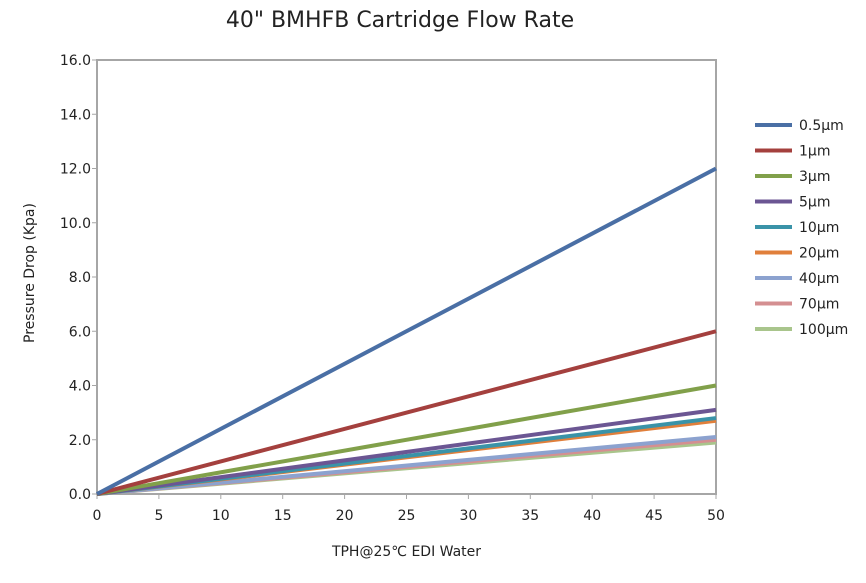 This screenshot has height=583, width=866. I want to click on x-tick-label: 5, so click(158, 516).